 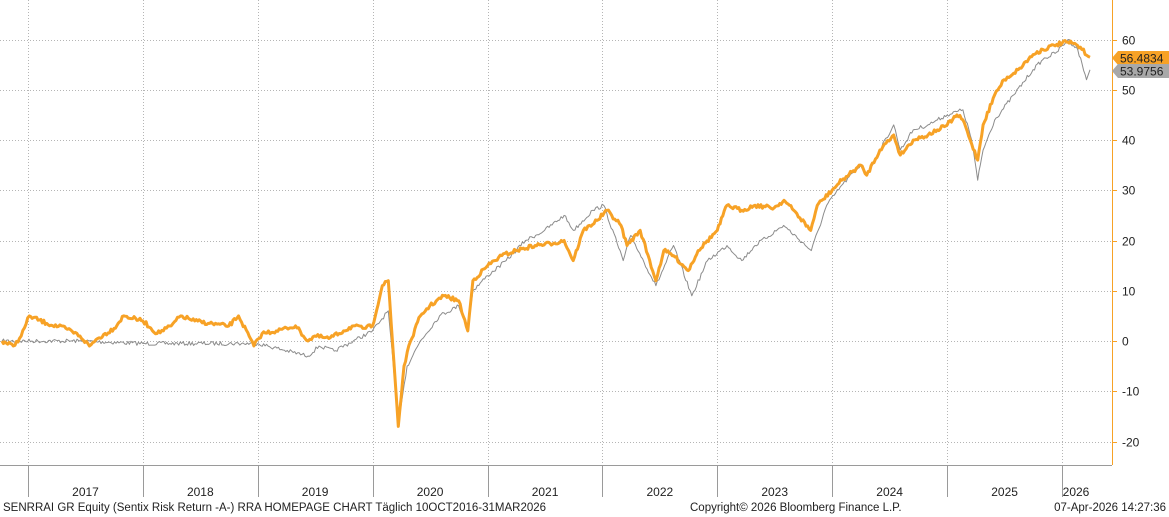 I want to click on year-label-2024: 2024, so click(x=889, y=492).